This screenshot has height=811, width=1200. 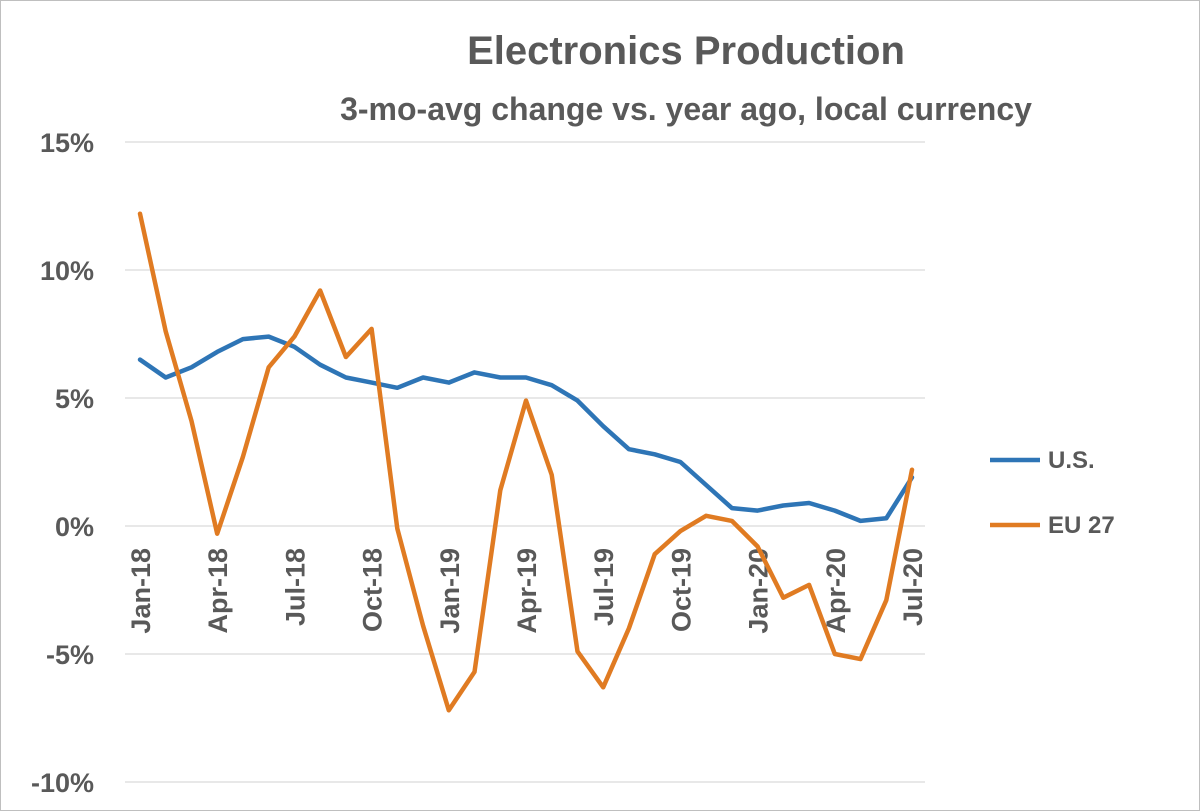 What do you see at coordinates (67, 271) in the screenshot?
I see `y-tick-label: 10%` at bounding box center [67, 271].